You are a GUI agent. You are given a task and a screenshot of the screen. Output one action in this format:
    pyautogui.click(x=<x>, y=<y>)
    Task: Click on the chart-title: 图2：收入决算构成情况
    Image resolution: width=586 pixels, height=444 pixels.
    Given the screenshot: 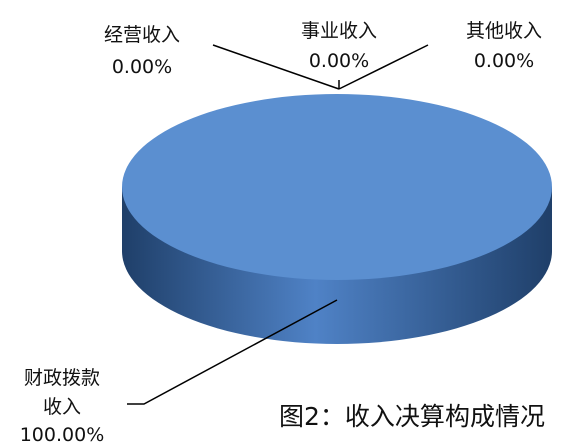 What is the action you would take?
    pyautogui.click(x=412, y=416)
    